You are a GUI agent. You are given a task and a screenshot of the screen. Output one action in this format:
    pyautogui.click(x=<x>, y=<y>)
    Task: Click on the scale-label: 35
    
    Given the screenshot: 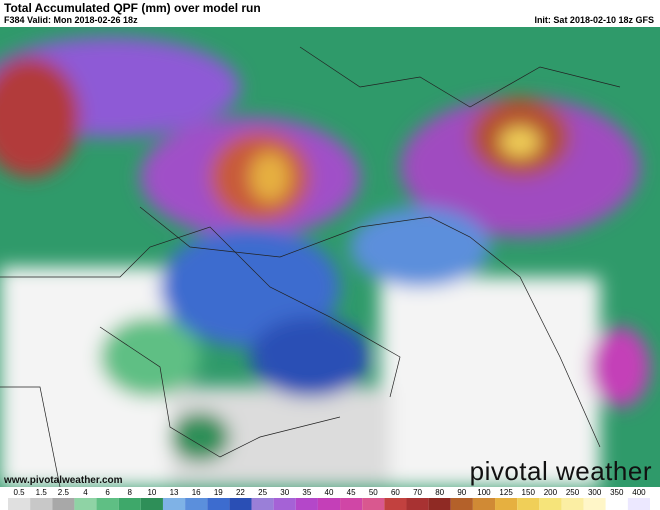 What is the action you would take?
    pyautogui.click(x=306, y=492)
    